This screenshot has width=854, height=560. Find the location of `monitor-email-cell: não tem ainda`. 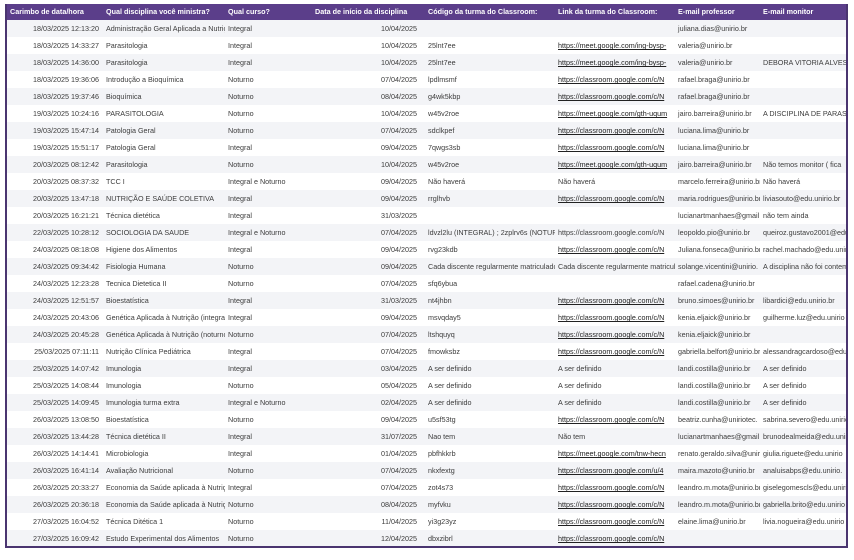

monitor-email-cell: não tem ainda is located at coordinates (786, 216).